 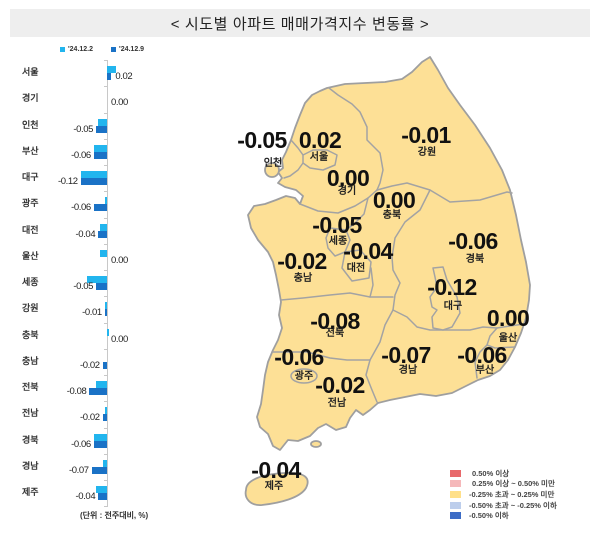 What do you see at coordinates (452, 287) in the screenshot?
I see `map-value-daegu: -0.12` at bounding box center [452, 287].